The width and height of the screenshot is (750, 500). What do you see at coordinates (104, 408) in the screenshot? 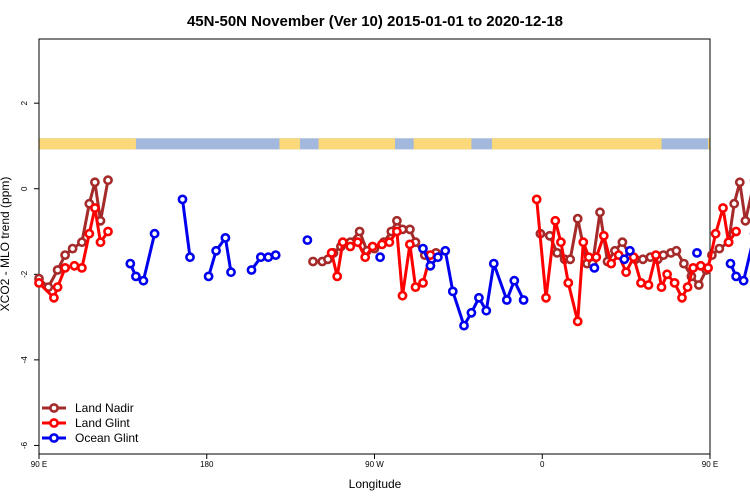
I see `legend-label-0: Land Nadir` at bounding box center [104, 408].